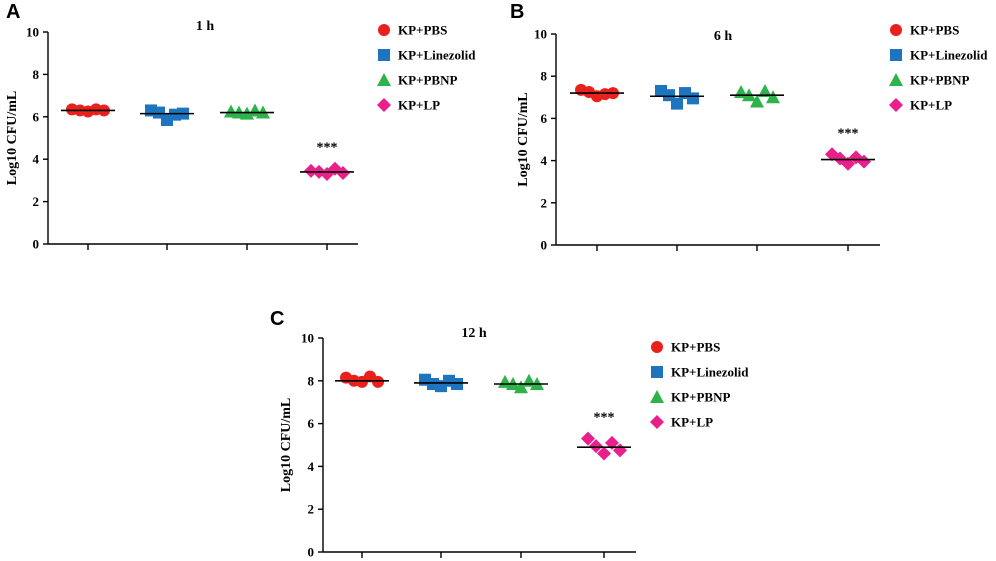  Describe the element at coordinates (517, 12) in the screenshot. I see `panel-letter: B` at that location.